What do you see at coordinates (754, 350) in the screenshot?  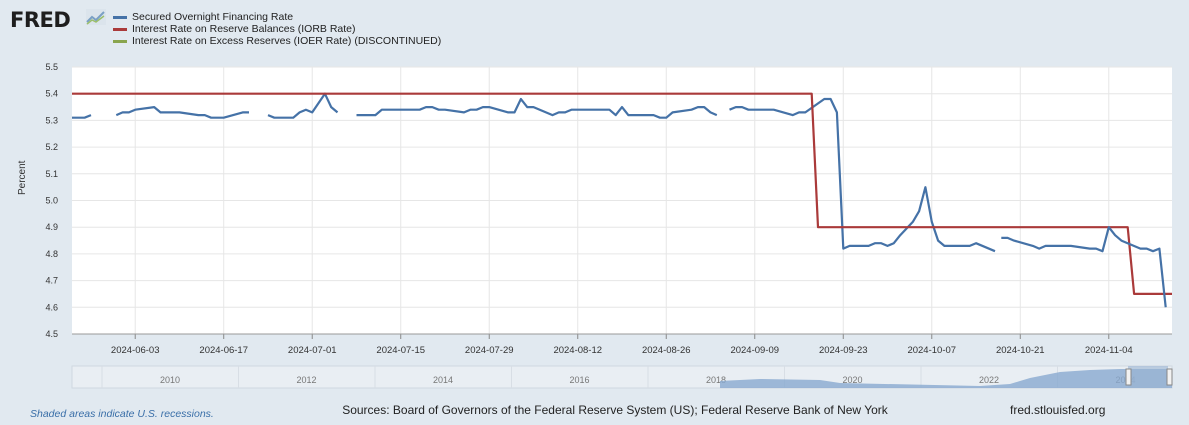 I see `x-tick-label: 2024-09-09` at bounding box center [754, 350].